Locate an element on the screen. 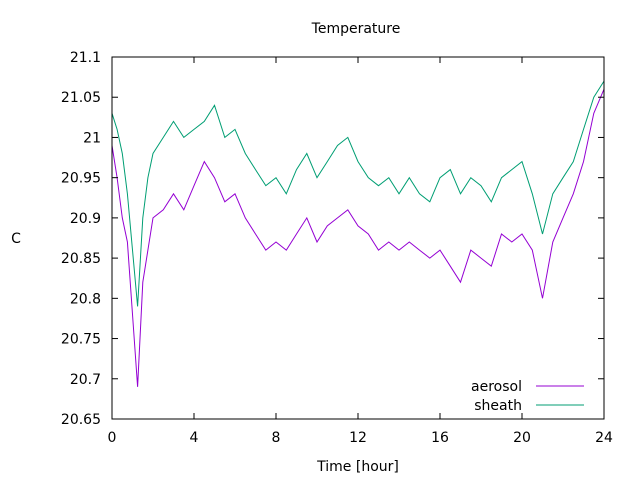  y-tick-label: 20.95 is located at coordinates (81, 179).